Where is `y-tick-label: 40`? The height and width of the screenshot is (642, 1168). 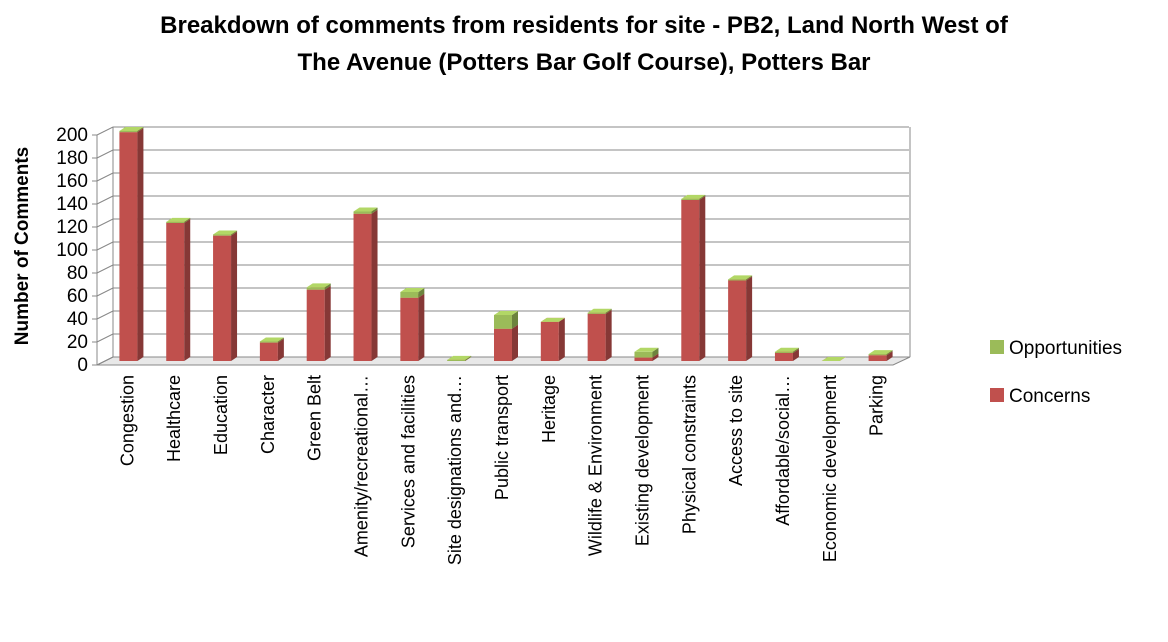
y-tick-label: 40 is located at coordinates (77, 319).